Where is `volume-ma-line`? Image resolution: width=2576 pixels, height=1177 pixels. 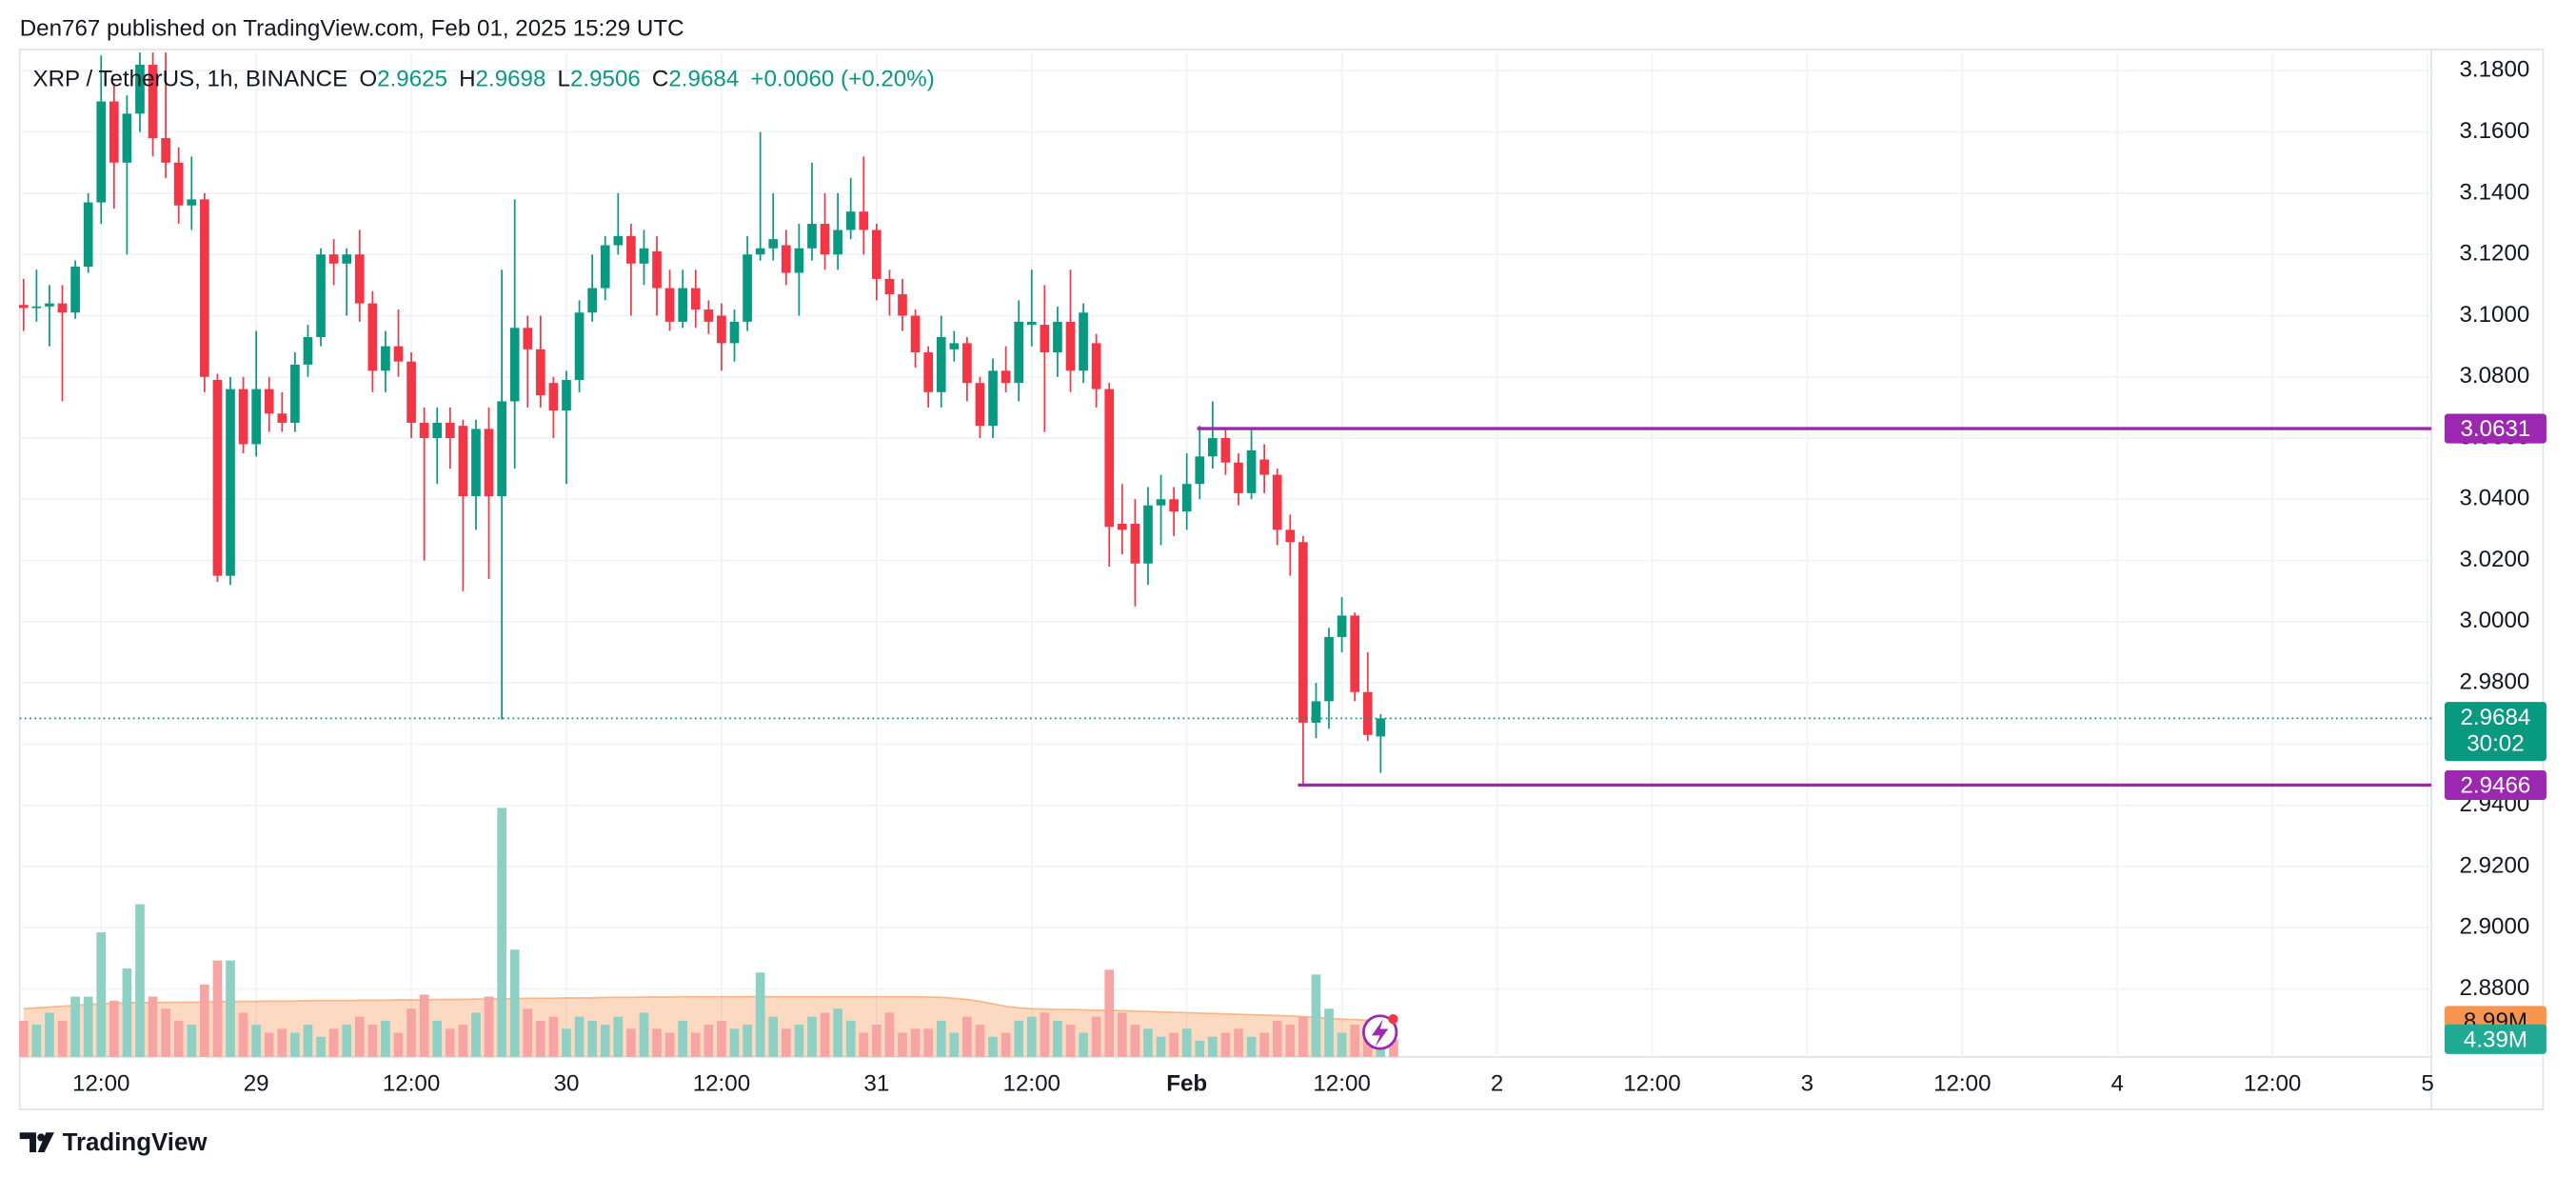 volume-ma-line is located at coordinates (702, 1008).